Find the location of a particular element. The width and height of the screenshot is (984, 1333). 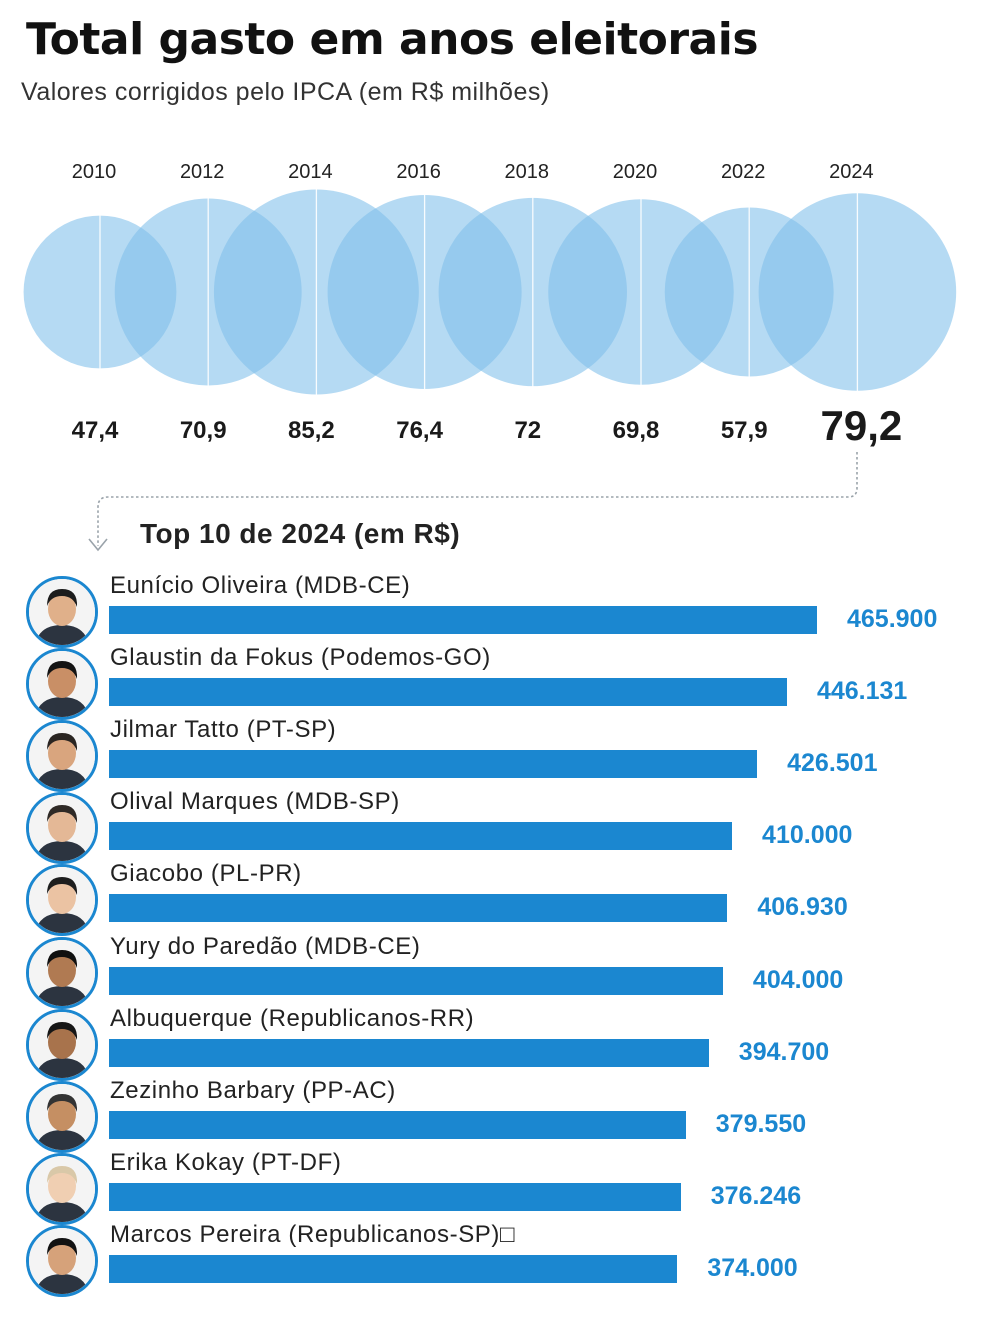

bubble-value-label: 76,4 is located at coordinates (419, 430).